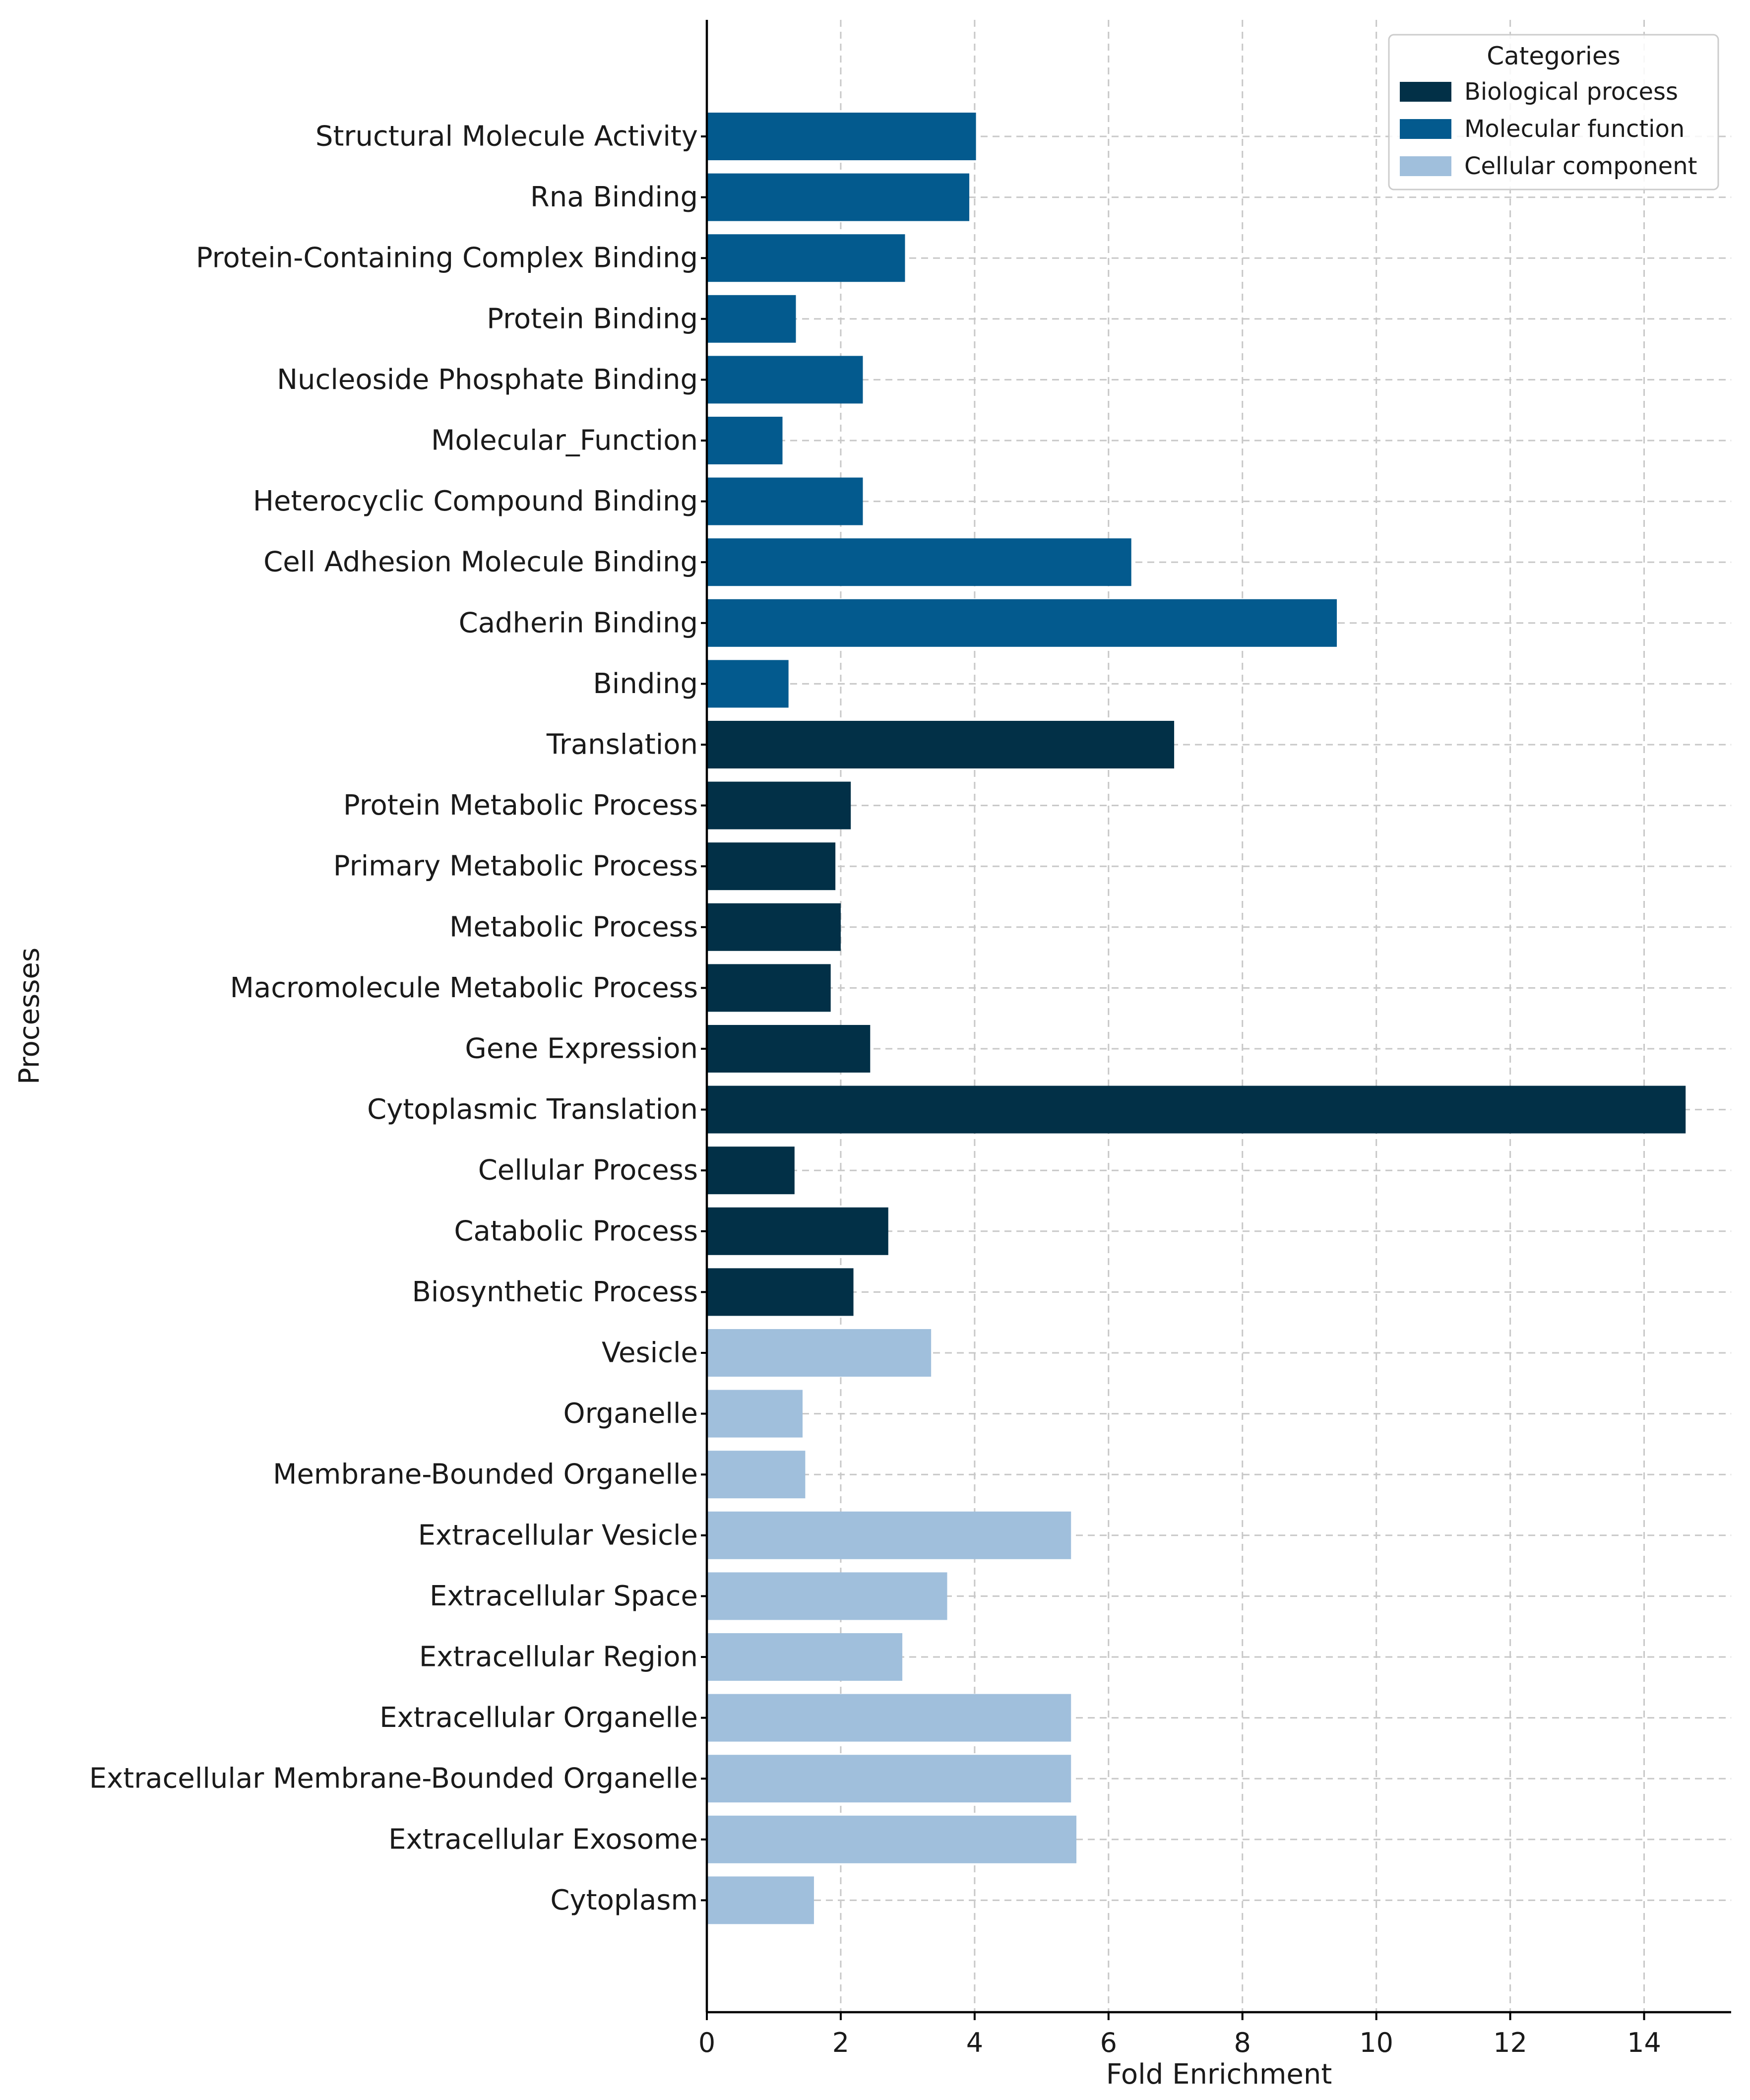  Describe the element at coordinates (1554, 56) in the screenshot. I see `legend-title: Categories` at that location.